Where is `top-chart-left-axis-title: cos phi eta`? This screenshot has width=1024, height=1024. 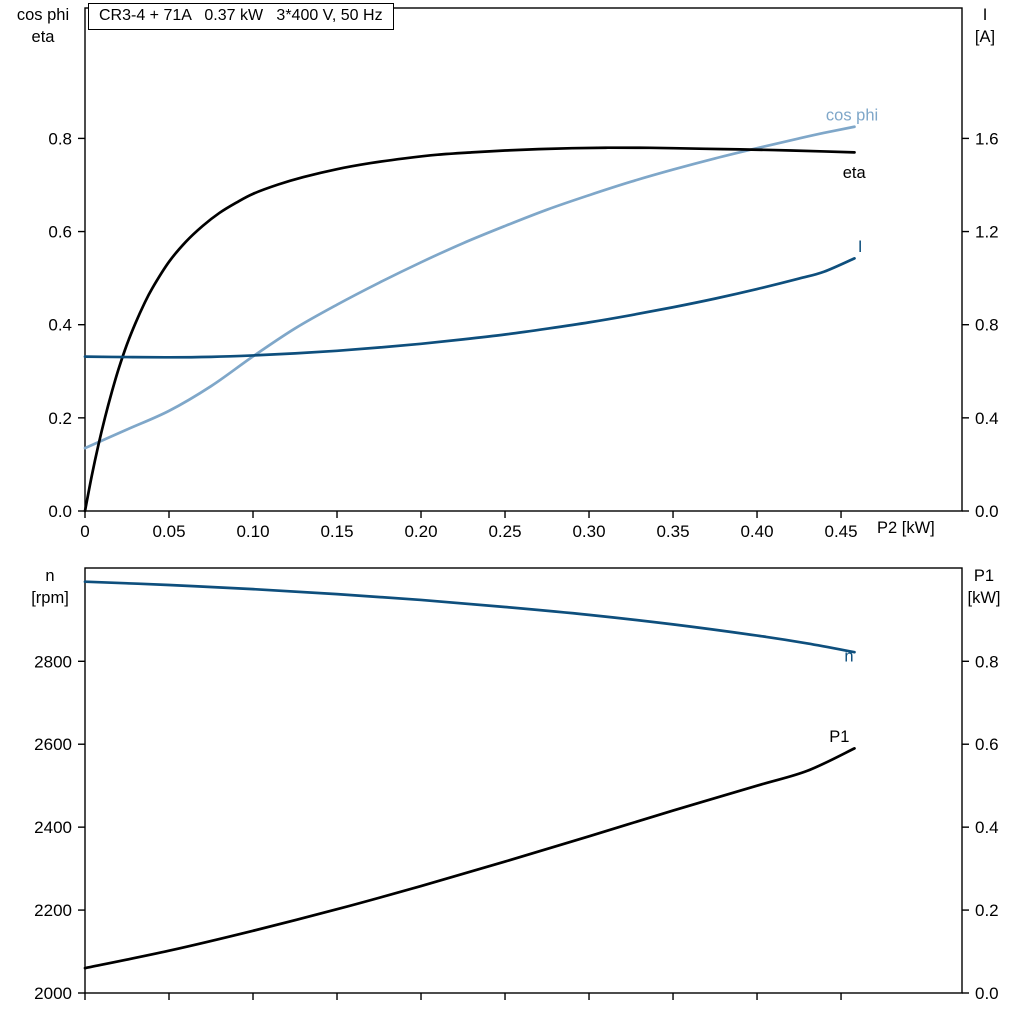
top-chart-left-axis-title: cos phi eta is located at coordinates (43, 26).